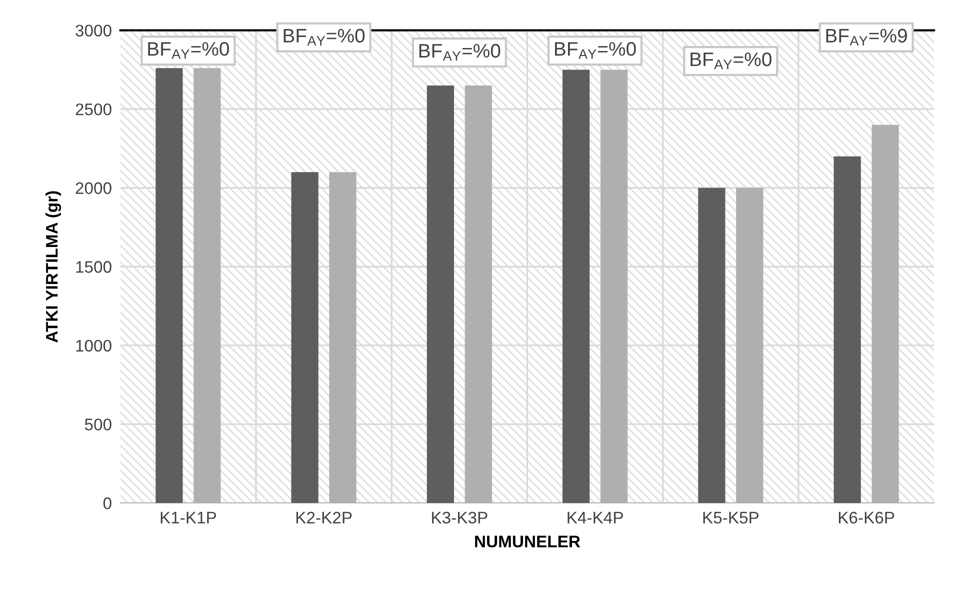  Describe the element at coordinates (188, 518) in the screenshot. I see `x-tick-label: K1-K1P` at that location.